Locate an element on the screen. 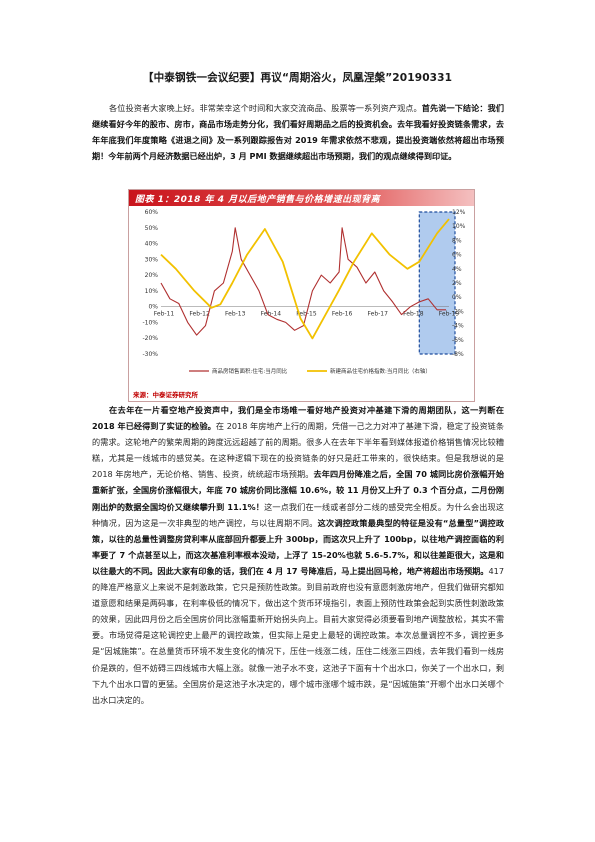 This screenshot has height=842, width=595. y-left-tick-label: -10% is located at coordinates (150, 322).